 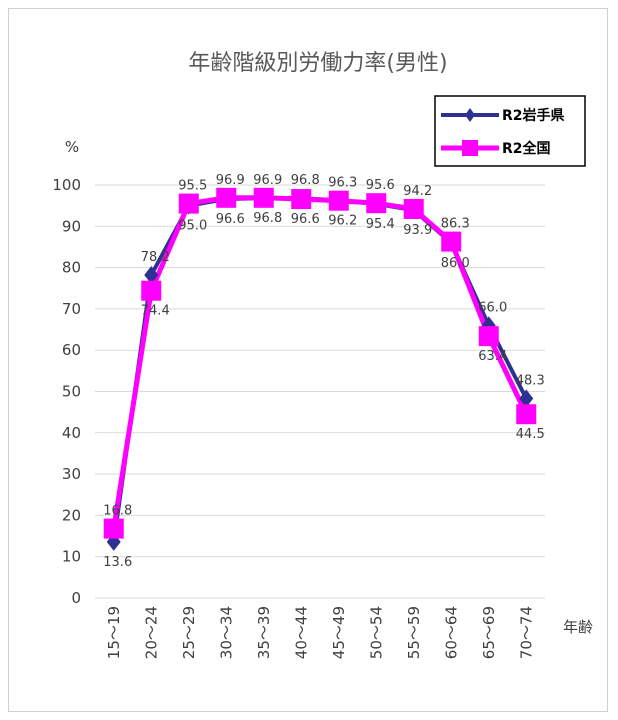 I want to click on data-label-series-2: 96.2, so click(x=342, y=221).